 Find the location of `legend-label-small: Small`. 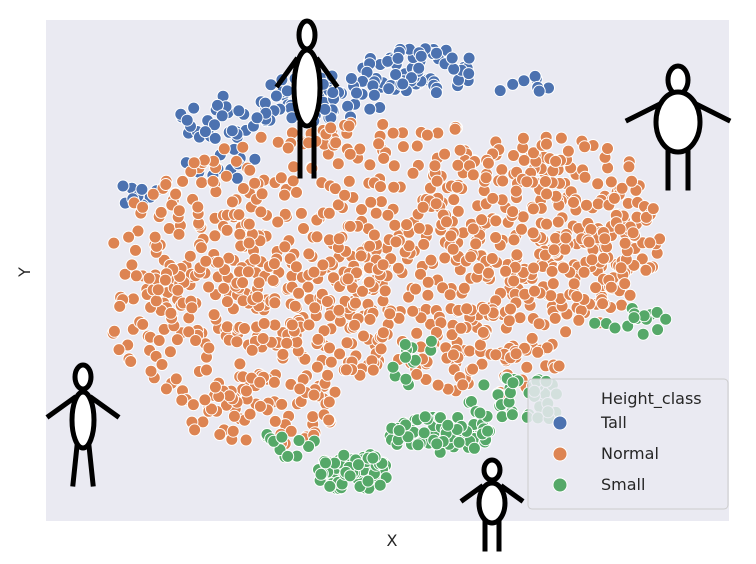

legend-label-small: Small is located at coordinates (623, 484).